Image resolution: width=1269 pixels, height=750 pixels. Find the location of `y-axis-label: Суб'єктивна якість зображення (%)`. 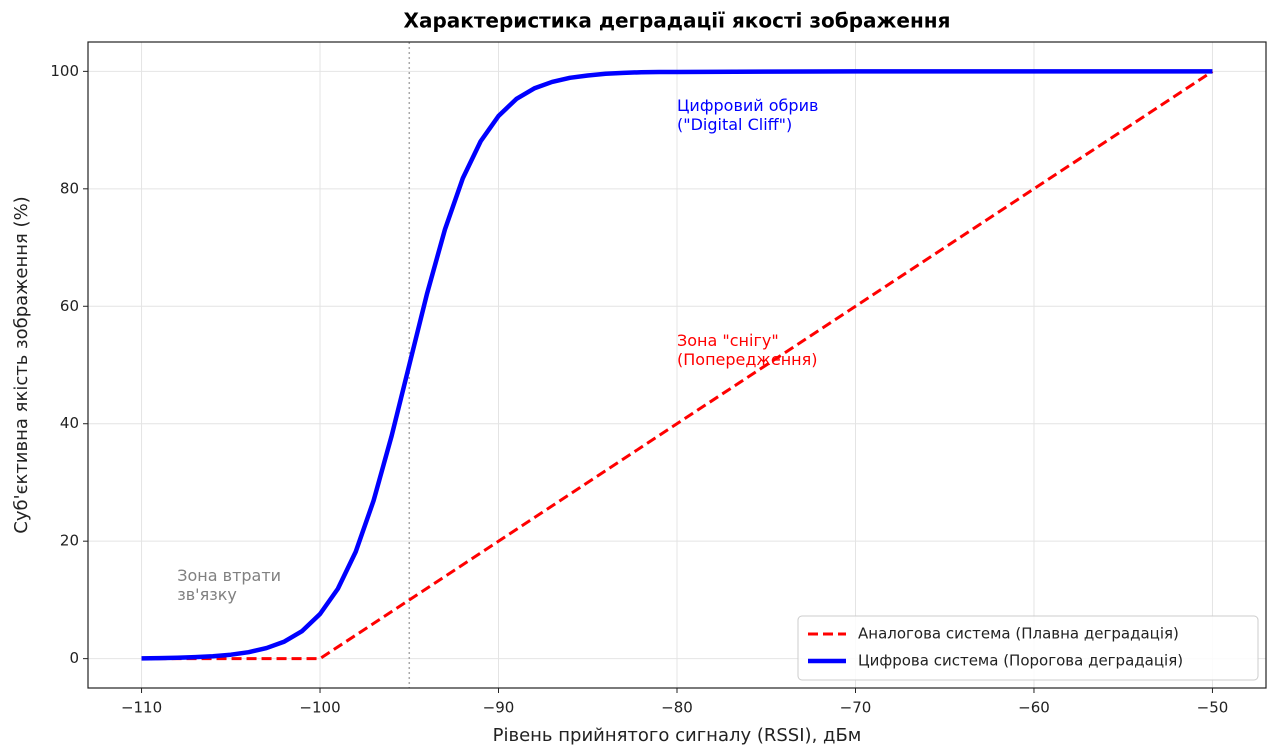

y-axis-label: Суб'єктивна якість зображення (%) is located at coordinates (21, 364).